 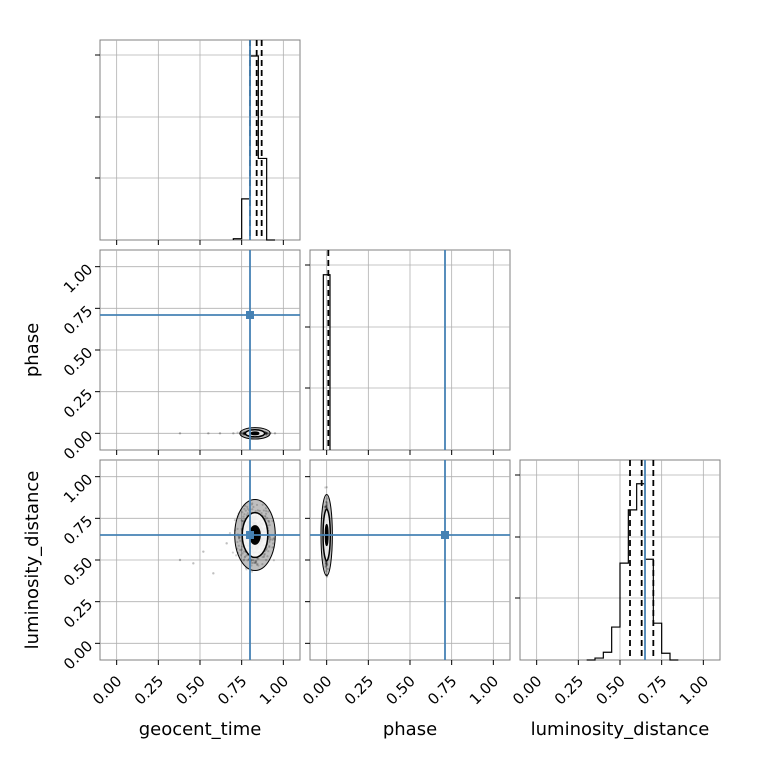 I want to click on scatter-panel-geocent_time-luminosity_distance, so click(x=198, y=562).